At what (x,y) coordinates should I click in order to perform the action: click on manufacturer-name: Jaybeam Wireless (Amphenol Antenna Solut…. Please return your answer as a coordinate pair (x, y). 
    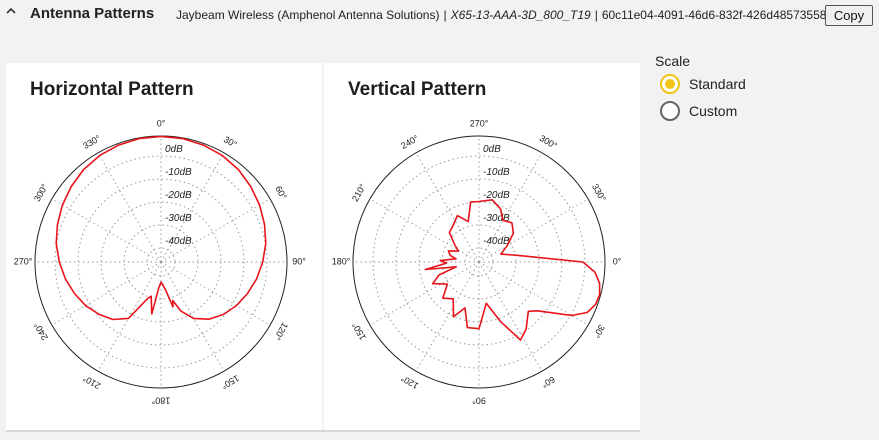
    Looking at the image, I should click on (308, 15).